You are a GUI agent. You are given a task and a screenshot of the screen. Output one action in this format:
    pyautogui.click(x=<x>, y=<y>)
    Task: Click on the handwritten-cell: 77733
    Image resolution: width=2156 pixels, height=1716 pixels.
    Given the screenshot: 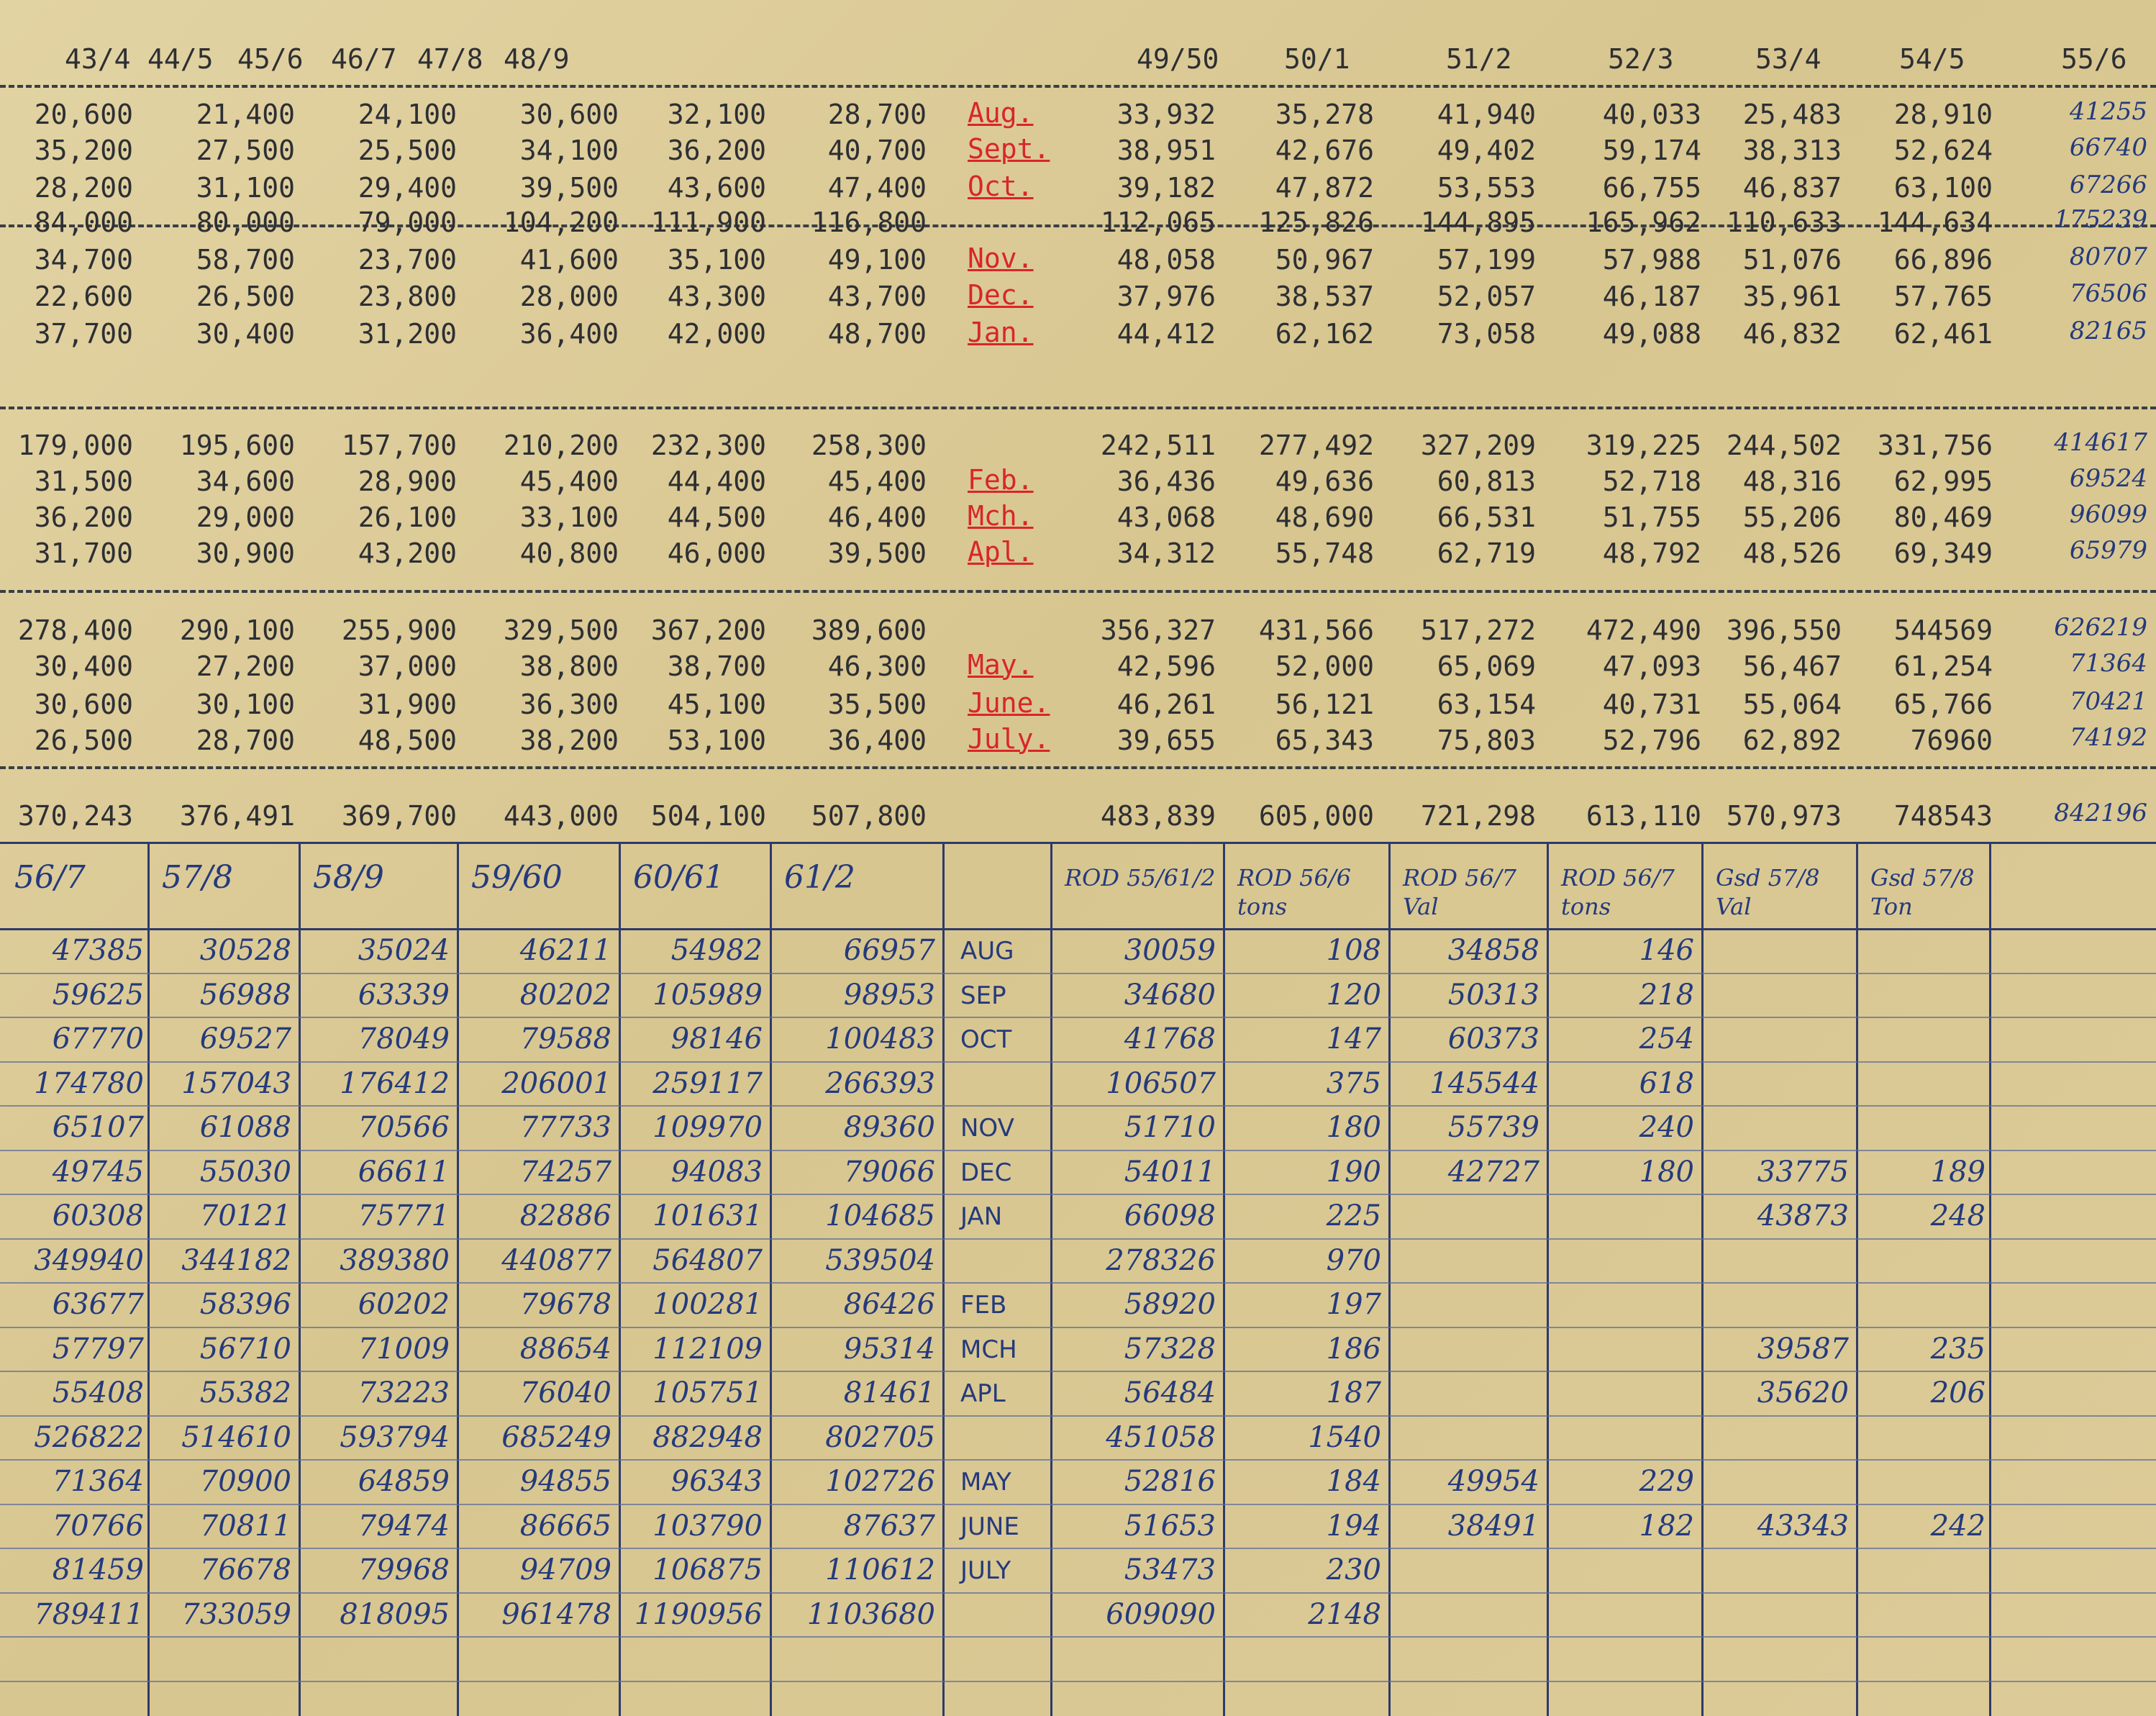 What is the action you would take?
    pyautogui.click(x=565, y=1127)
    